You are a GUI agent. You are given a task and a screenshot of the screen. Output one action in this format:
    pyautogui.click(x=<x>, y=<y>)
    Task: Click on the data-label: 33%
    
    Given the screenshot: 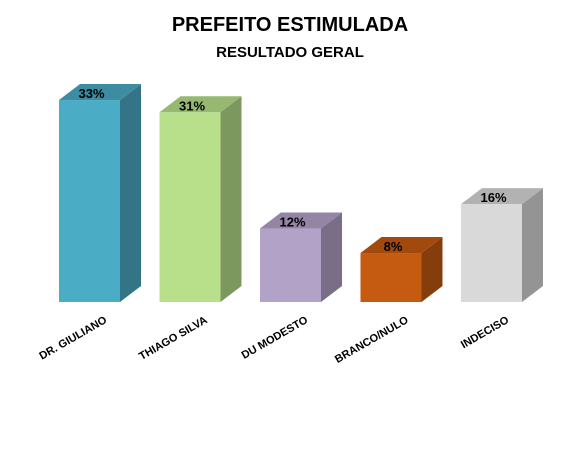 What is the action you would take?
    pyautogui.click(x=91, y=93)
    